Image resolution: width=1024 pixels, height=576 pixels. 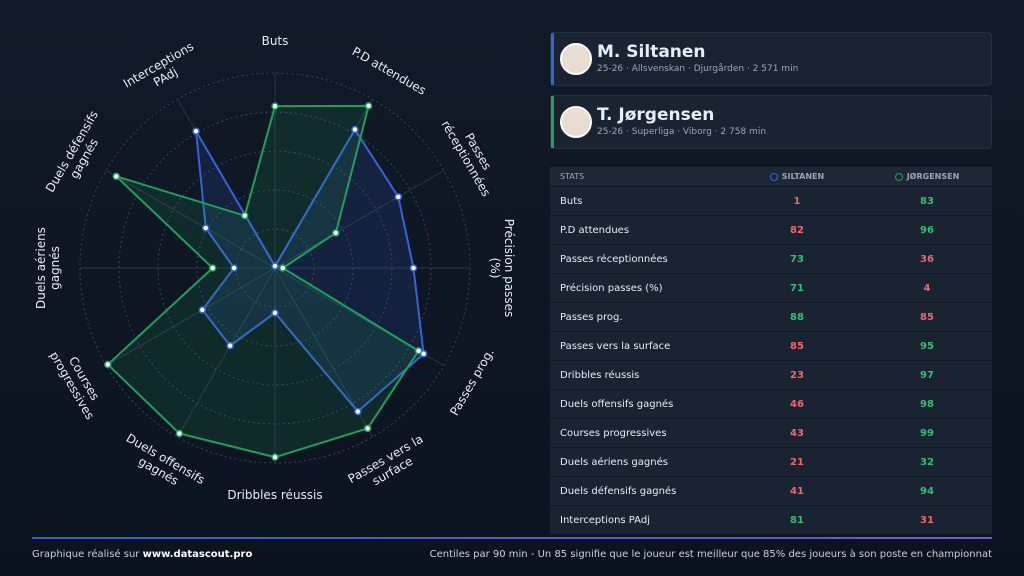 What do you see at coordinates (641, 230) in the screenshot?
I see `stat-name: P.D attendues` at bounding box center [641, 230].